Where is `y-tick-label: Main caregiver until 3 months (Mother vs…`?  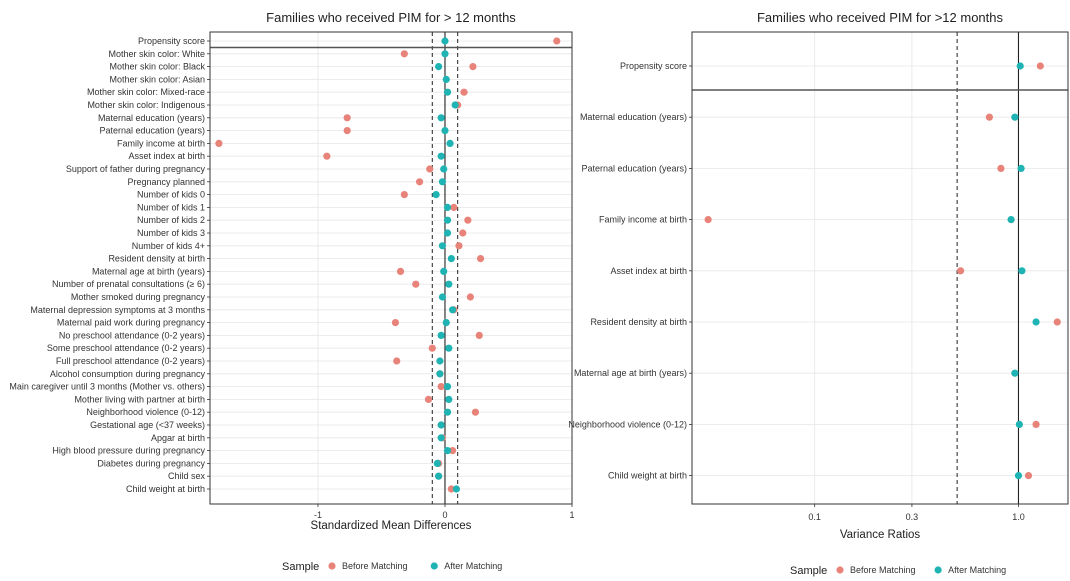
y-tick-label: Main caregiver until 3 months (Mother vs… is located at coordinates (107, 387).